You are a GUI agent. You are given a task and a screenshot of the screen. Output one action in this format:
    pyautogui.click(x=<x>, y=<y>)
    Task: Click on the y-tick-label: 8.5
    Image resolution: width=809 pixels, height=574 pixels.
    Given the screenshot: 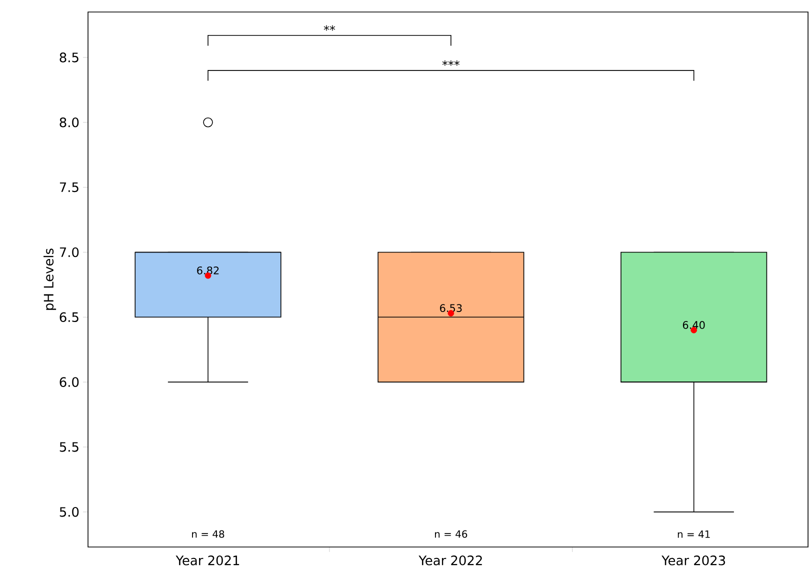 What is the action you would take?
    pyautogui.click(x=69, y=57)
    